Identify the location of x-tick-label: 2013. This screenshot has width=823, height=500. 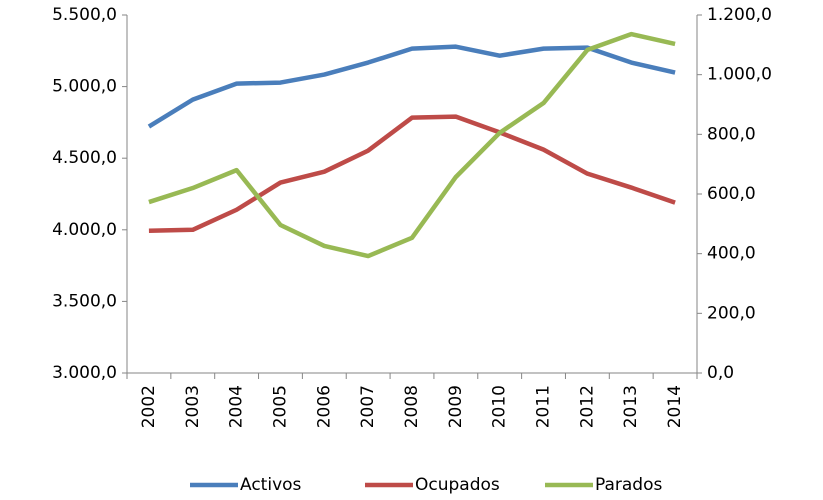
(631, 406).